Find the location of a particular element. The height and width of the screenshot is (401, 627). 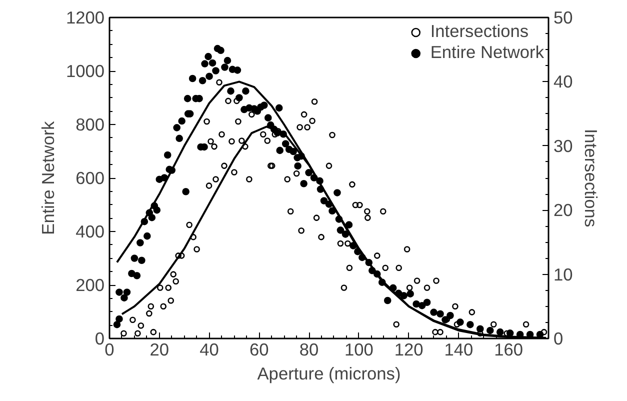

y2-tick-label: 10 is located at coordinates (563, 274).